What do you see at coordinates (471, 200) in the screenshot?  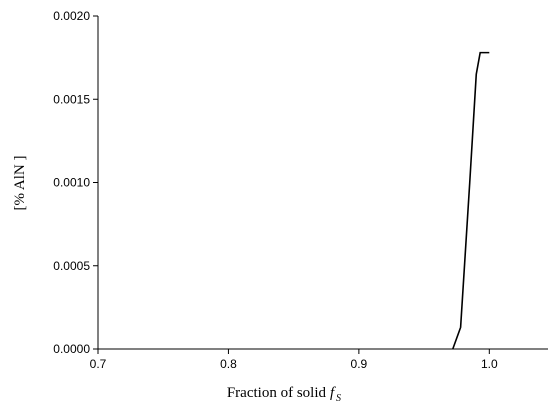 I see `data-line` at bounding box center [471, 200].